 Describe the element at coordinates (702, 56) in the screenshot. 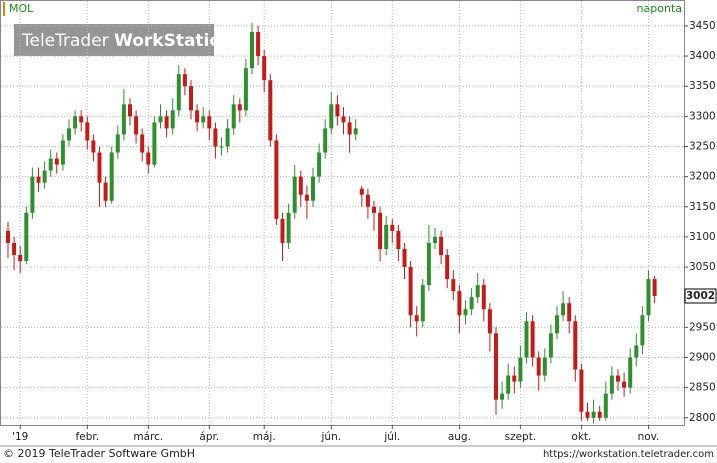

I see `y-tick-label: 3400` at that location.